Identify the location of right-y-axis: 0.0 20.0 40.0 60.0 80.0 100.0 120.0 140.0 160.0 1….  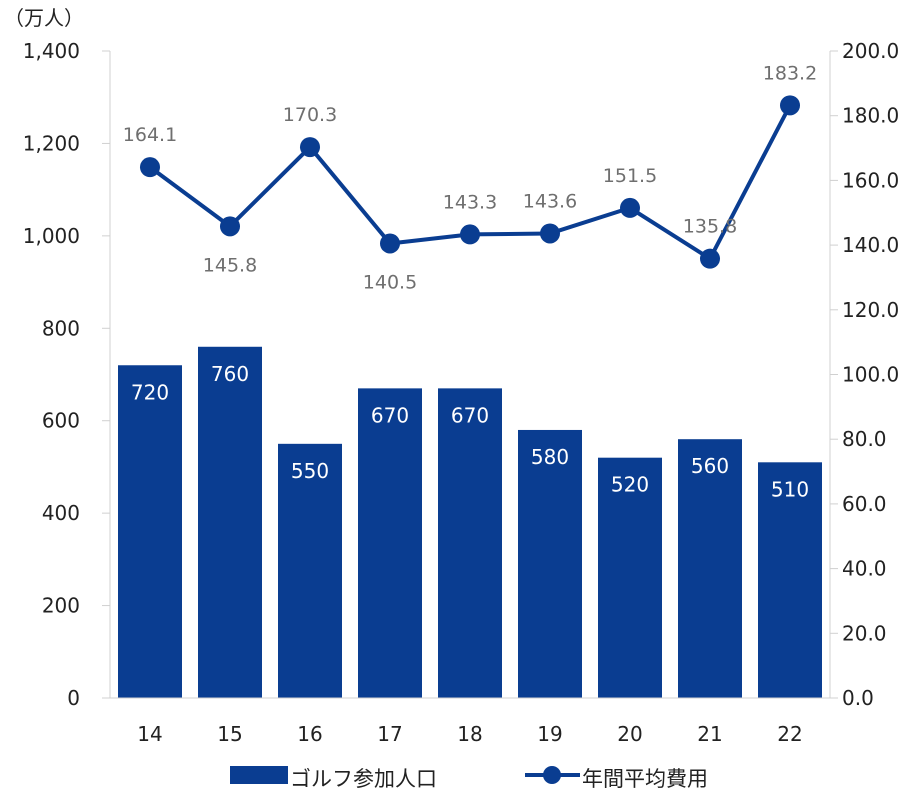
(864, 374).